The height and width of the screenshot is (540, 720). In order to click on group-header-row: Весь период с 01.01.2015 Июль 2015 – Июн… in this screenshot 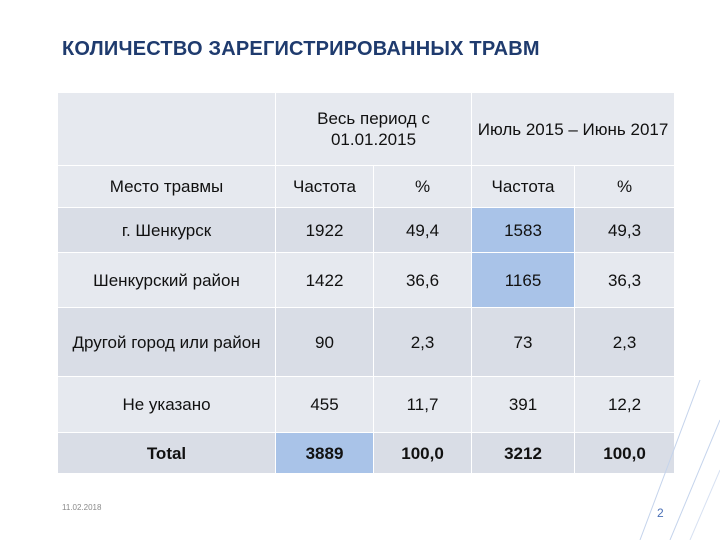, I will do `click(366, 129)`.